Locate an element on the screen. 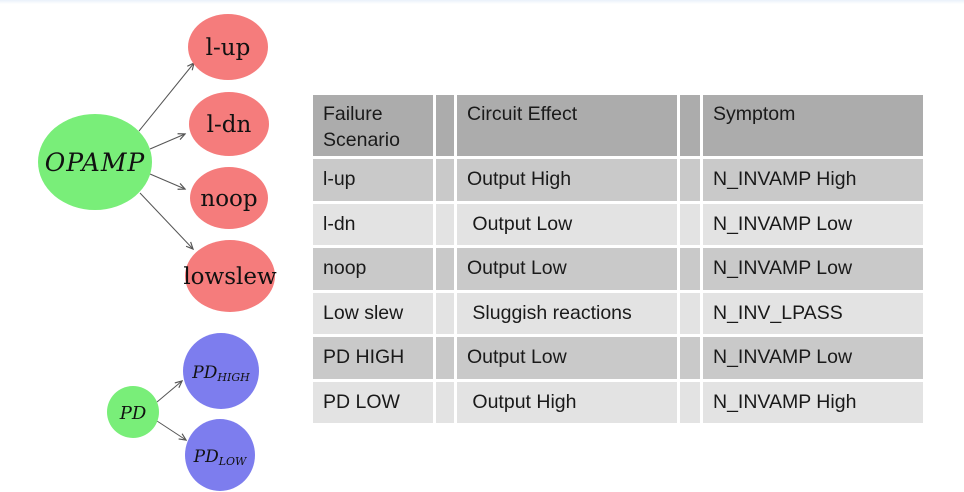 The height and width of the screenshot is (492, 964). node-pdlow-label-sub: LOW is located at coordinates (233, 461).